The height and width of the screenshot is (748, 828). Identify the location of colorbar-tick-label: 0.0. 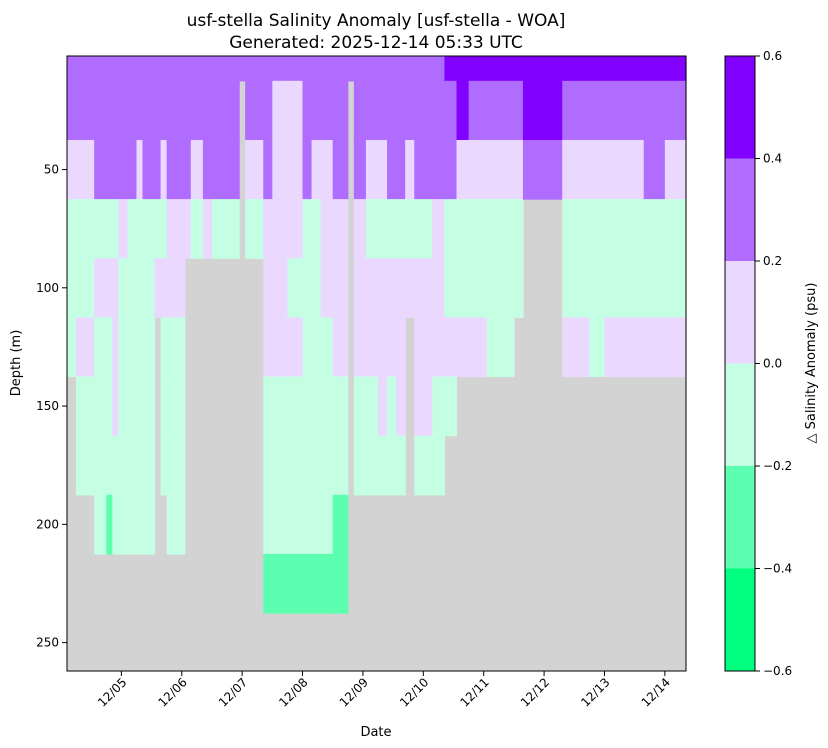
(772, 364).